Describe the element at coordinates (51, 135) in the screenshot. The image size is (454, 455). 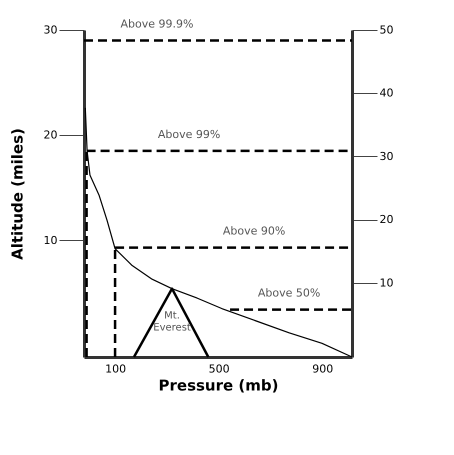
I see `y-tick-label: 20` at that location.